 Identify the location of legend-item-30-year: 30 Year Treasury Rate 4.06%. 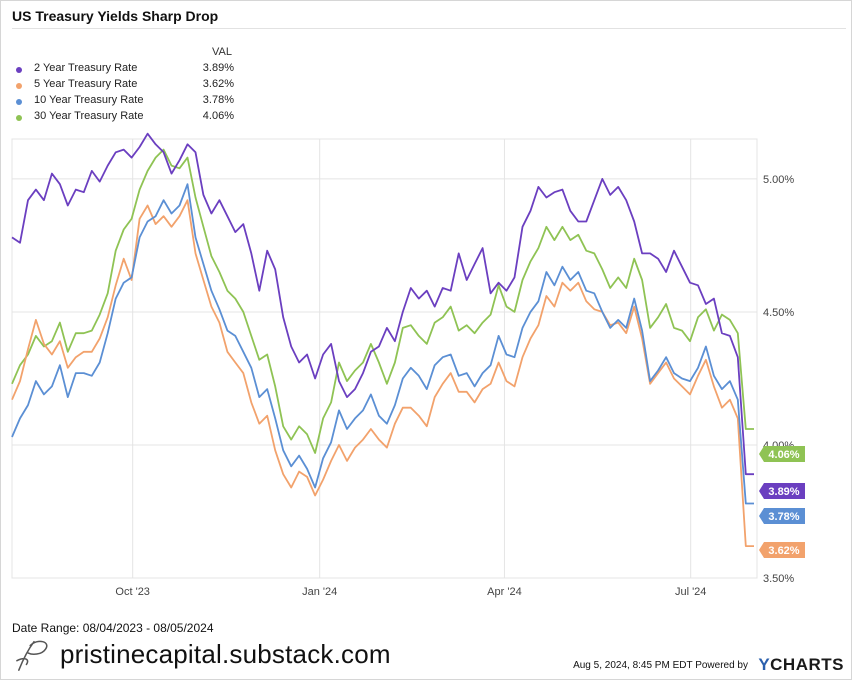
(129, 118).